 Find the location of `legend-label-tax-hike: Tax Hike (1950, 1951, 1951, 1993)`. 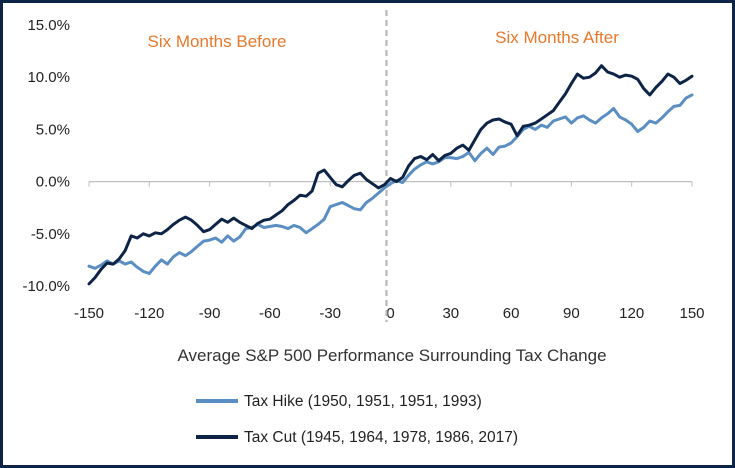

legend-label-tax-hike: Tax Hike (1950, 1951, 1951, 1993) is located at coordinates (363, 401).